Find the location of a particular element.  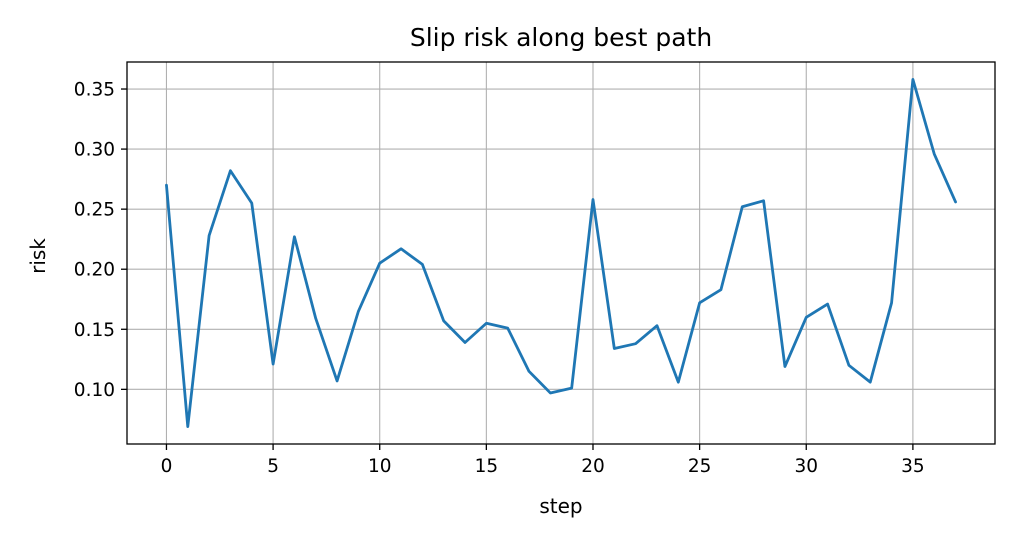

x-tick-label: 25 is located at coordinates (700, 466).